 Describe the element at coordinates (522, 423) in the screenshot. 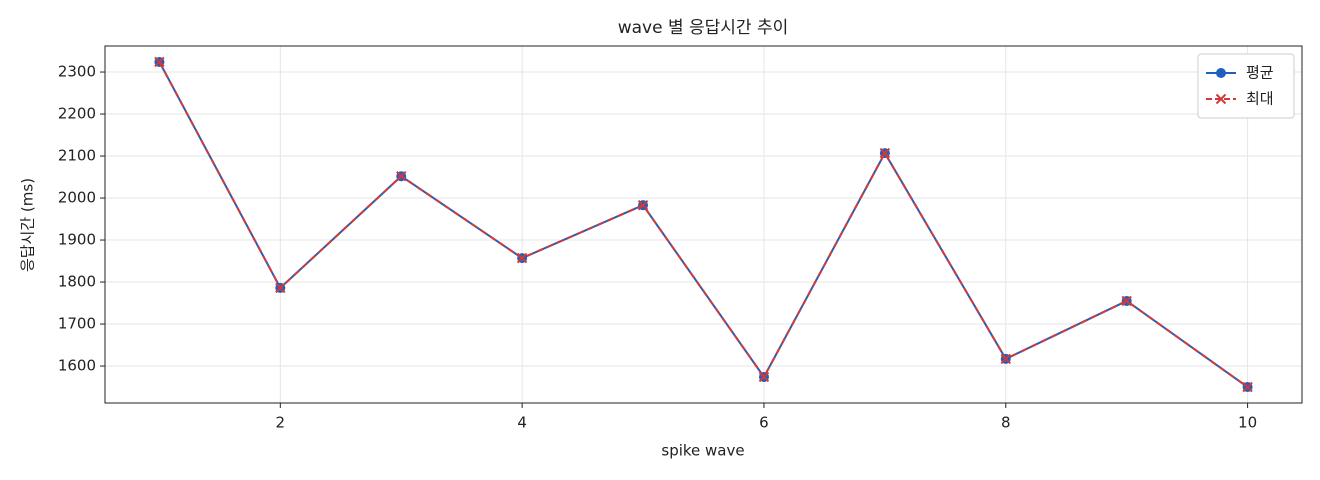

I see `x-tick-label: 4` at that location.